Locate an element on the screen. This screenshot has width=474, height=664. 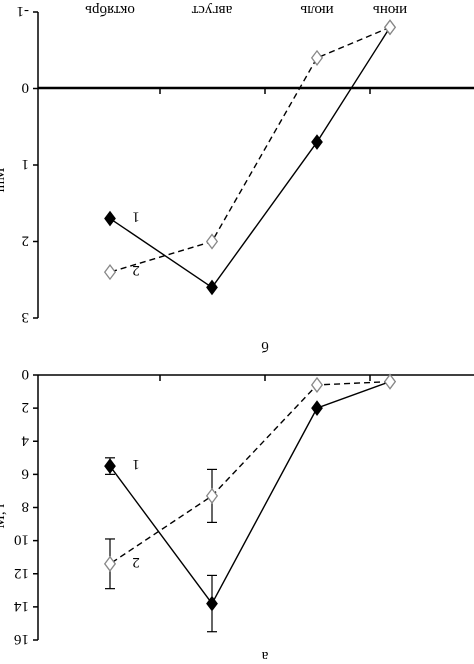
y-tick-label: 8 is located at coordinates (26, 507).